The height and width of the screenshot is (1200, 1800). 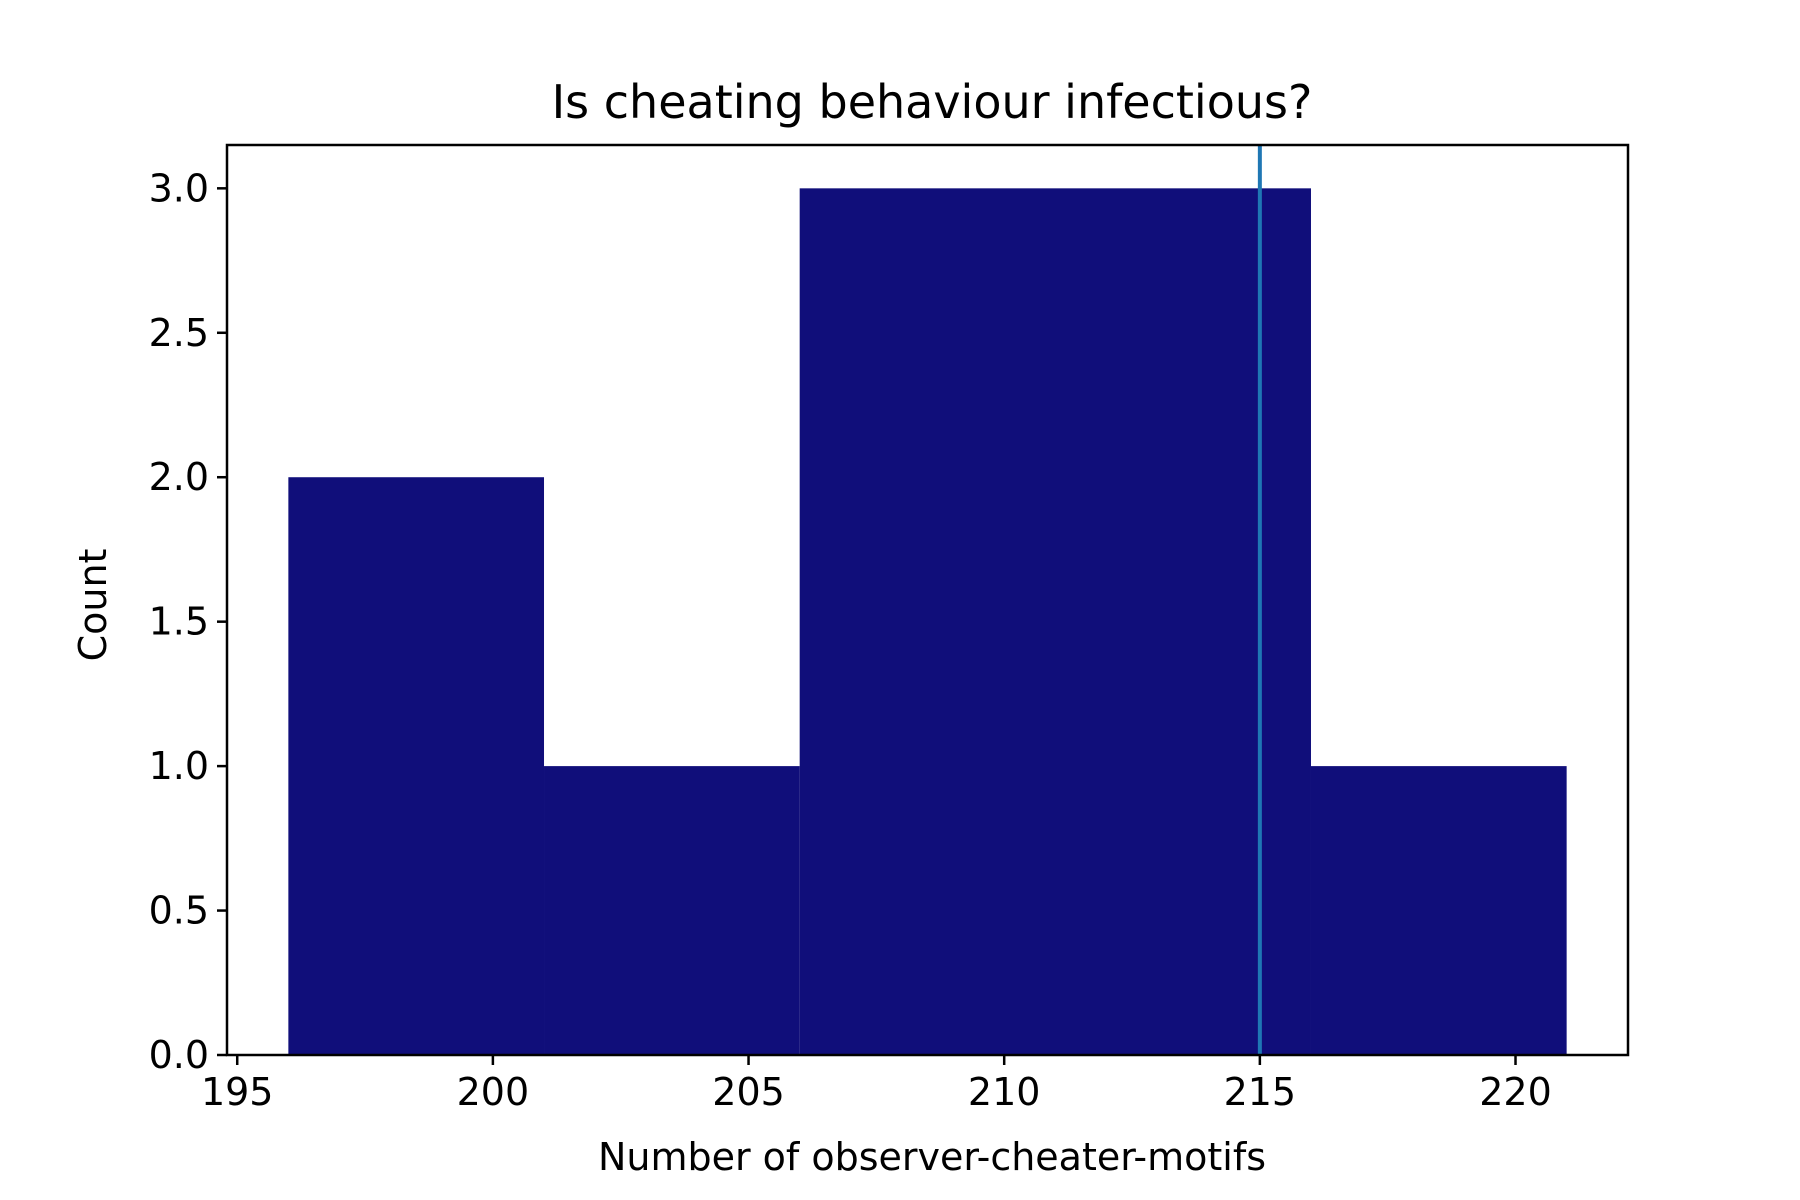 I want to click on y-tick-label: 2.5, so click(x=179, y=333).